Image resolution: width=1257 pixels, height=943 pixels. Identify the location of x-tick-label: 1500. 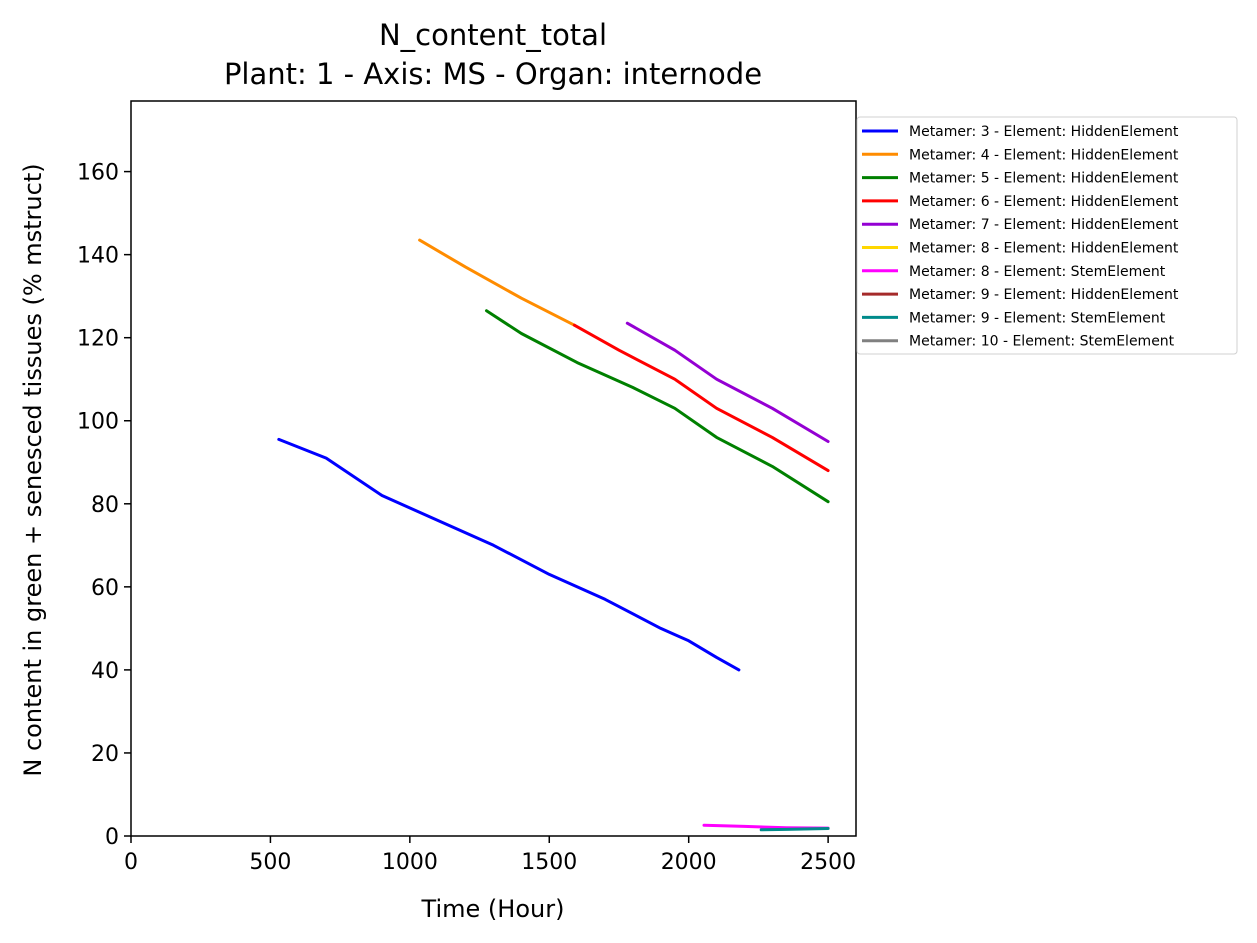
(549, 862).